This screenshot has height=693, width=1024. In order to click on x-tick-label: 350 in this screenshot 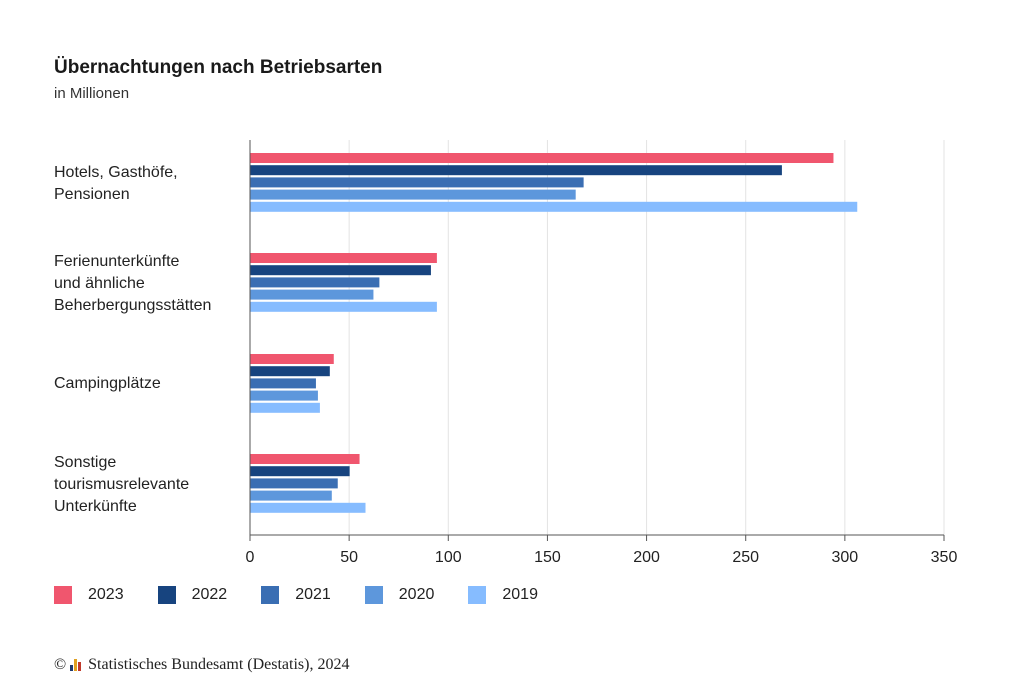, I will do `click(944, 557)`.